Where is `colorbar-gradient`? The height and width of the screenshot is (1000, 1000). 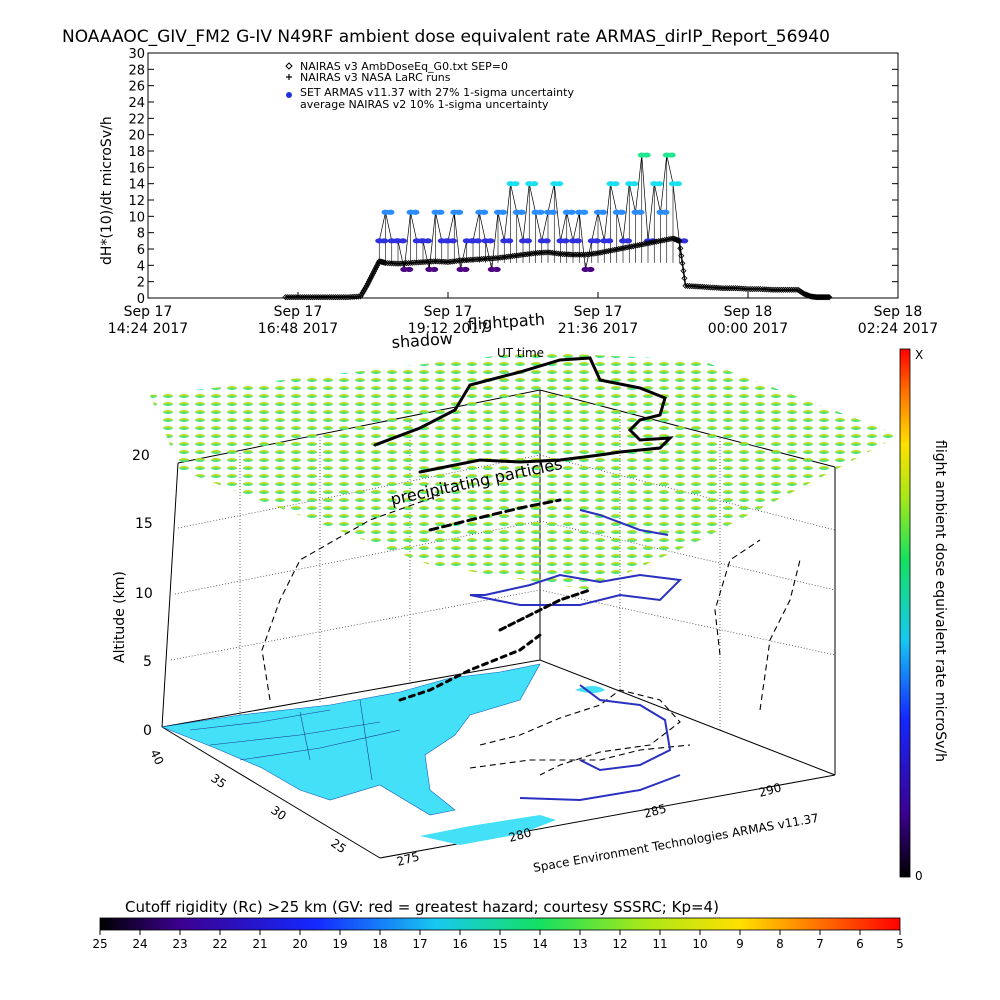
colorbar-gradient is located at coordinates (905, 613).